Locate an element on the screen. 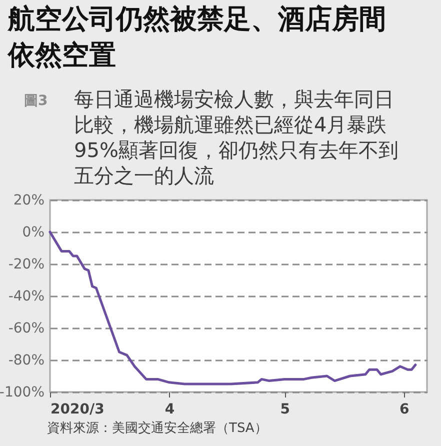 The height and width of the screenshot is (446, 441). y-tick-label: -80% is located at coordinates (26, 360).